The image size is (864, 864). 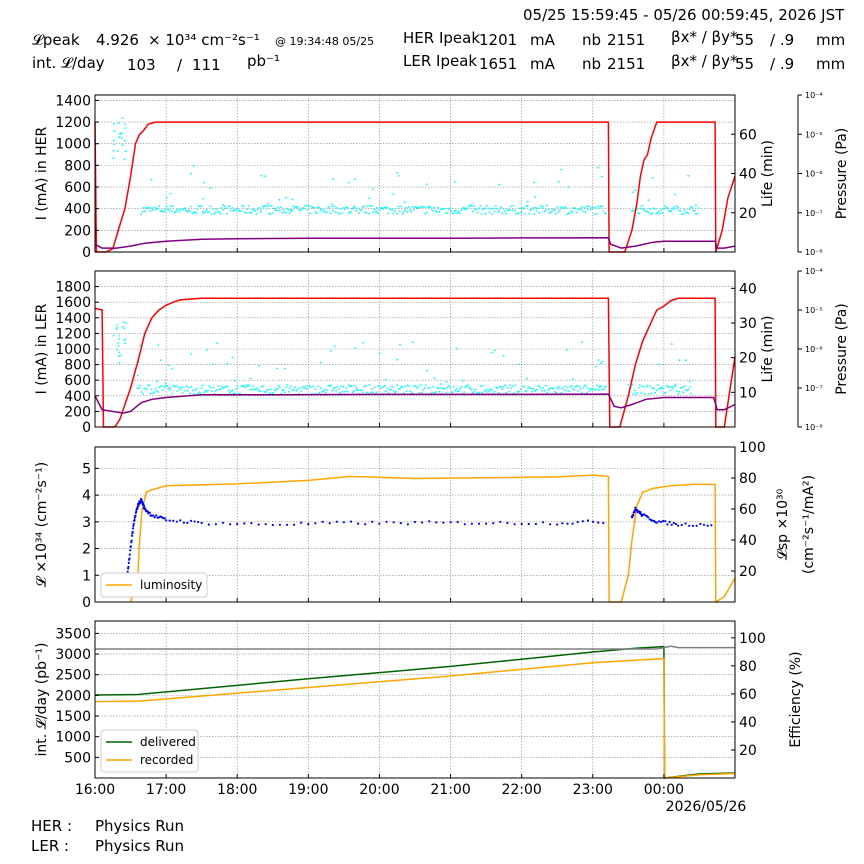 What do you see at coordinates (140, 826) in the screenshot?
I see `her-run-status: Physics Run` at bounding box center [140, 826].